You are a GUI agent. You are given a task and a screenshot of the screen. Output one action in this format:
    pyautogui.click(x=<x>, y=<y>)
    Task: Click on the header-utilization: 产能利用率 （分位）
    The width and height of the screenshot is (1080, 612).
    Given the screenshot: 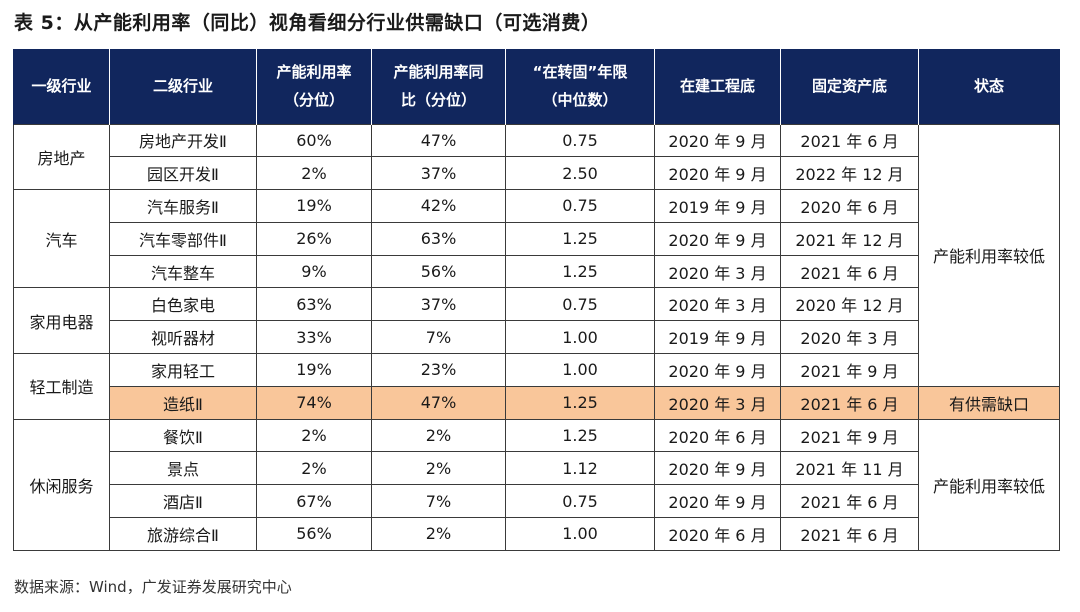 What is the action you would take?
    pyautogui.click(x=314, y=86)
    